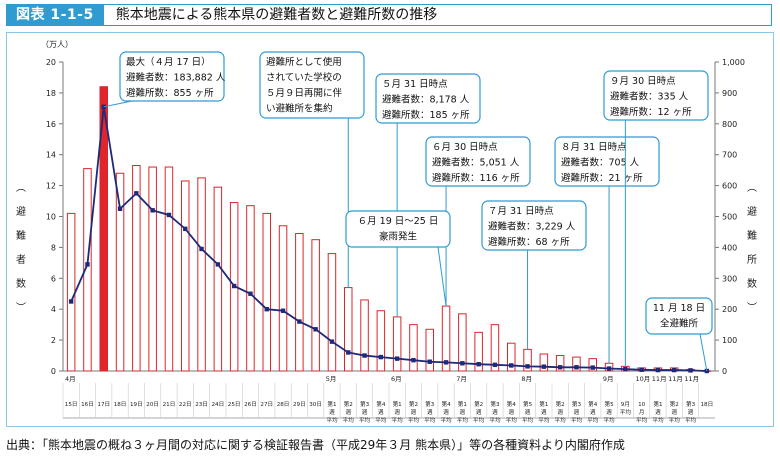 The image size is (780, 461). I want to click on y-left-tick-label: 14, so click(51, 155).